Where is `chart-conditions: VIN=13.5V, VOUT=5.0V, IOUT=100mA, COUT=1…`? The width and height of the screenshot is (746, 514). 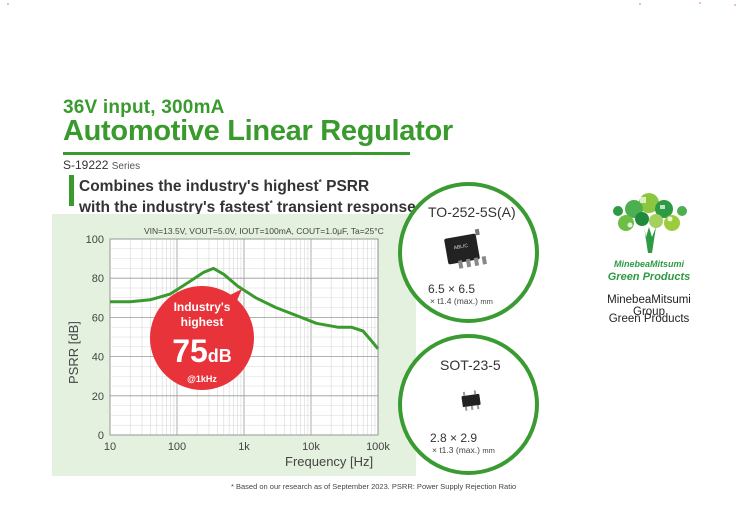
chart-conditions: VIN=13.5V, VOUT=5.0V, IOUT=100mA, COUT=1… is located at coordinates (264, 231).